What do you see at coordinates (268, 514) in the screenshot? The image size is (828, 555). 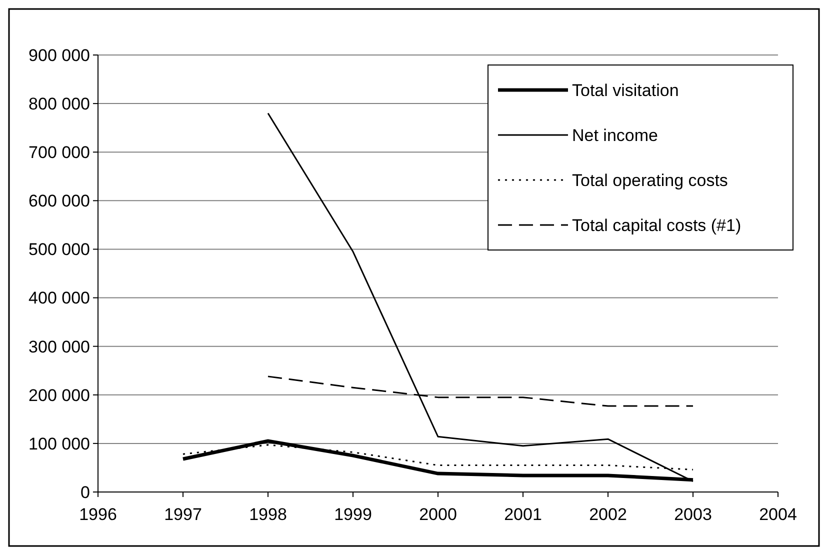 I see `x-tick-label: 1998` at bounding box center [268, 514].